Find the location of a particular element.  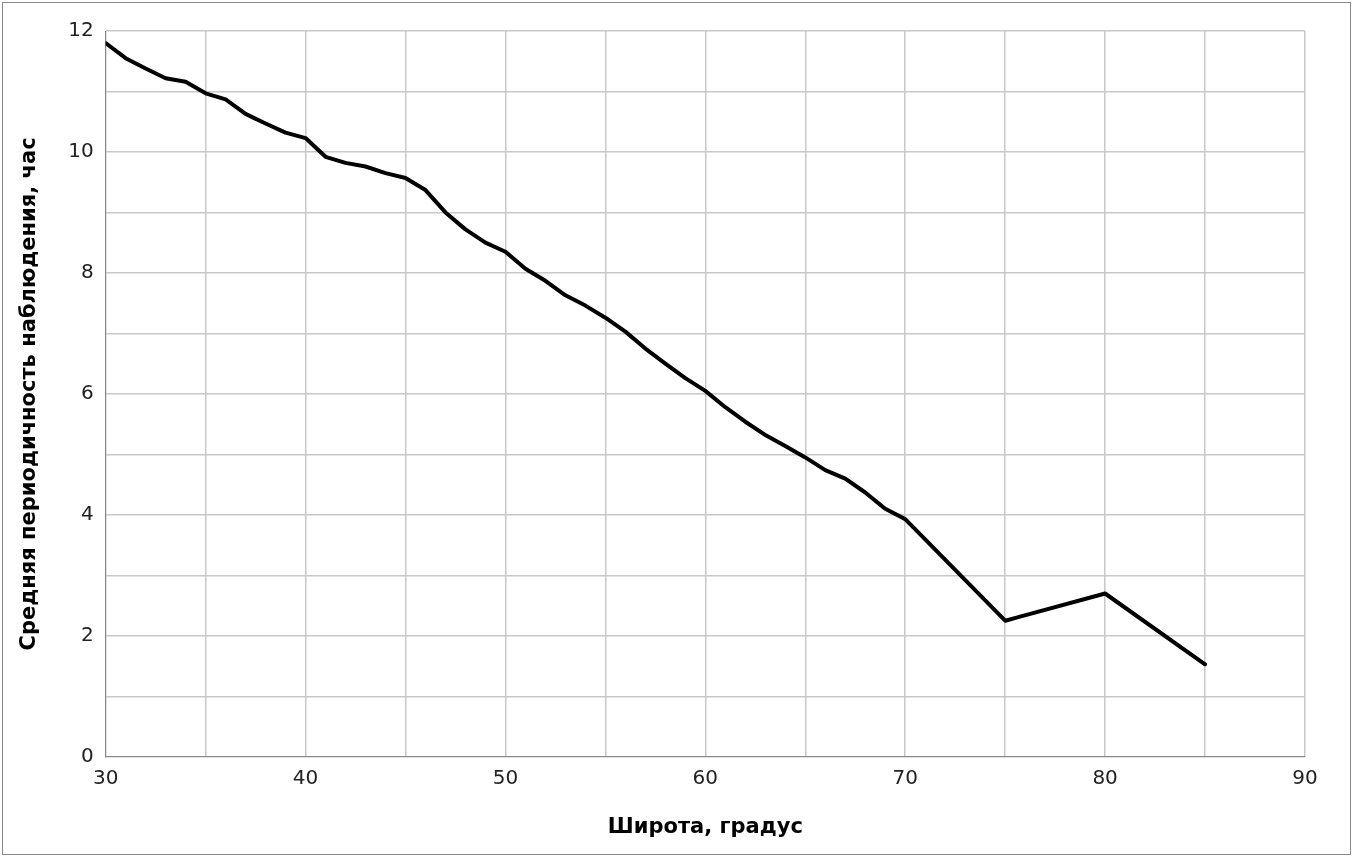

y-tick-label: 10 is located at coordinates (81, 150).